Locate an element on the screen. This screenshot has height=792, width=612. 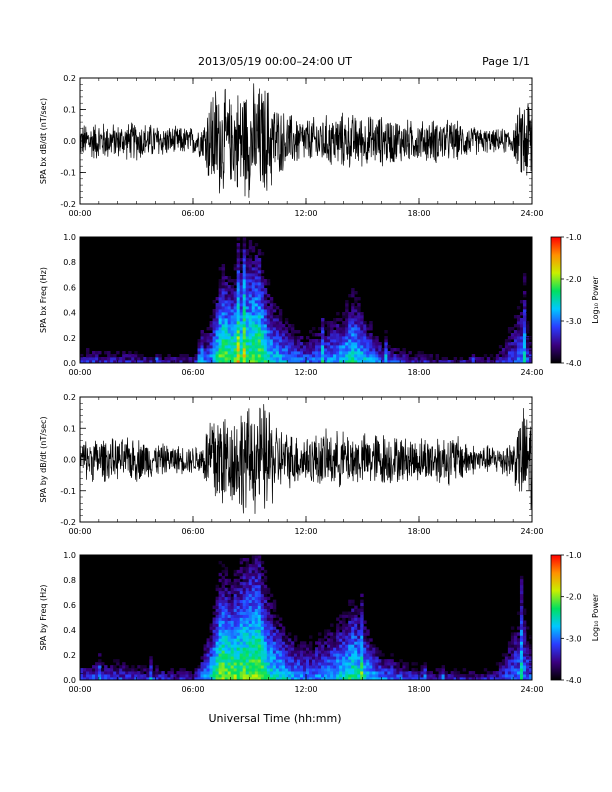
signal-trace is located at coordinates (306, 459).